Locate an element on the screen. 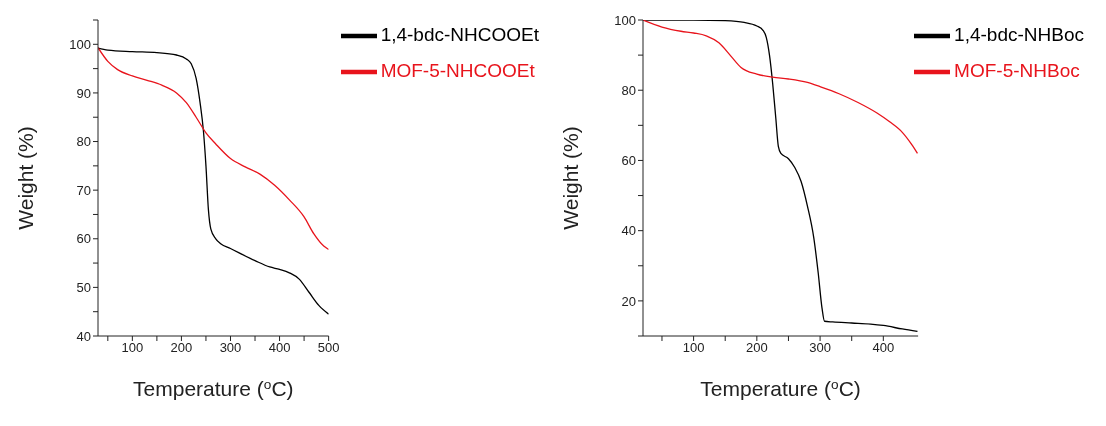 This screenshot has width=1106, height=426. legend-label: 1,4-bdc-NHBoc is located at coordinates (1019, 35).